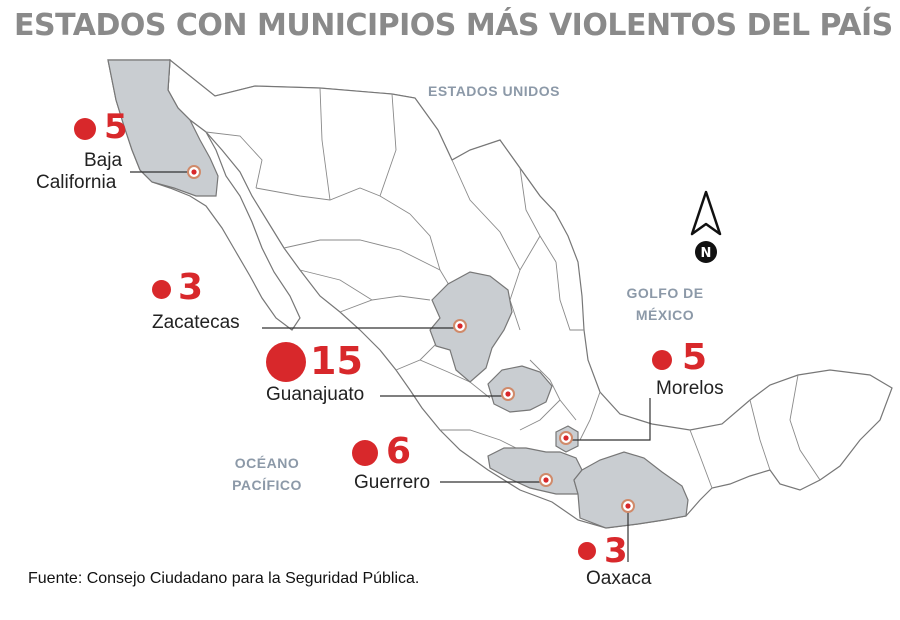  What do you see at coordinates (566, 438) in the screenshot?
I see `marker-morelos` at bounding box center [566, 438].